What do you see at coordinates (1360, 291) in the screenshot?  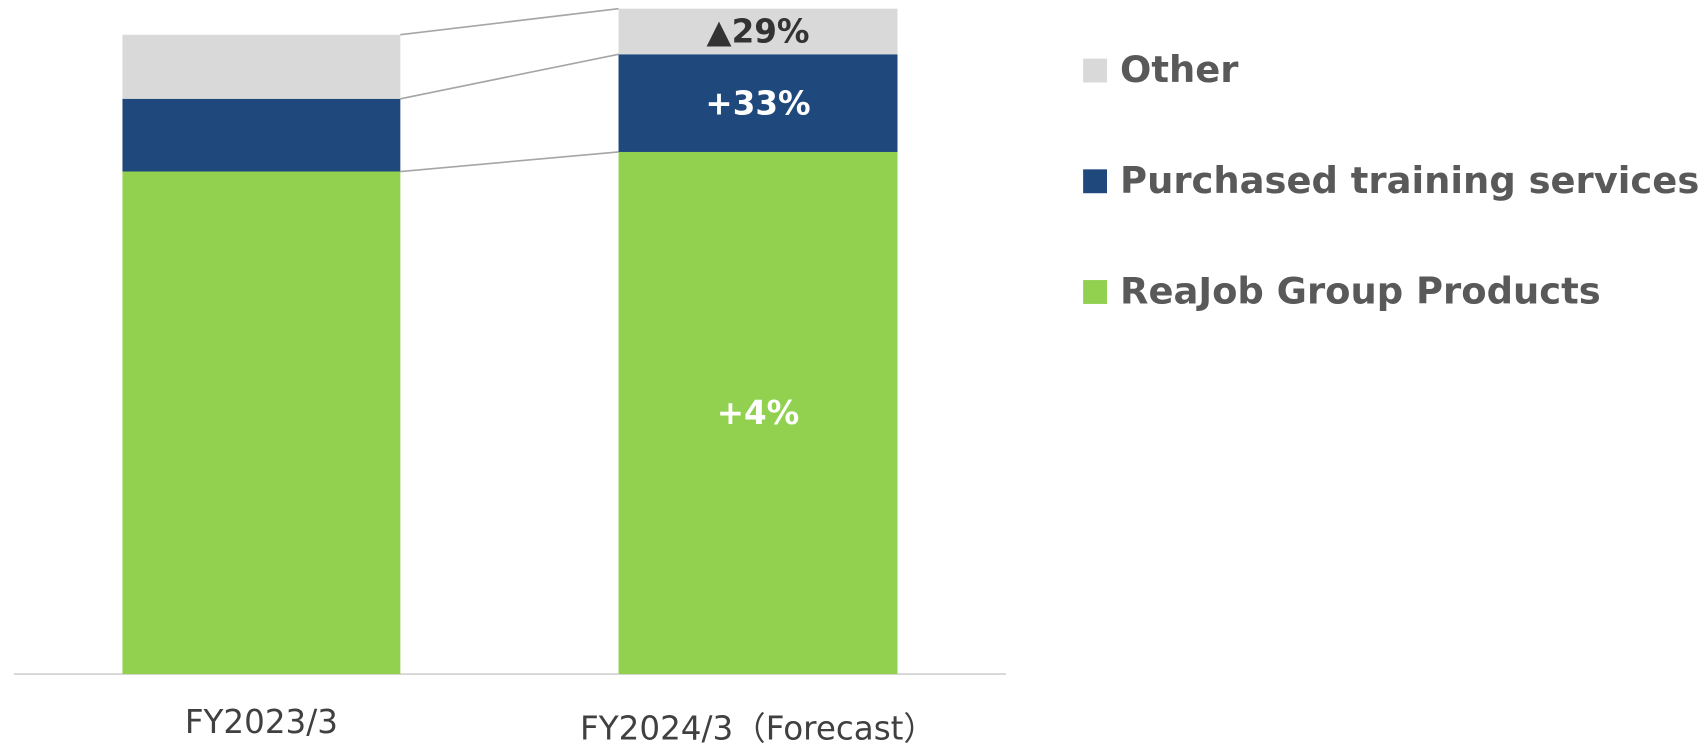 I see `legend-label: ReaJob Group Products` at bounding box center [1360, 291].